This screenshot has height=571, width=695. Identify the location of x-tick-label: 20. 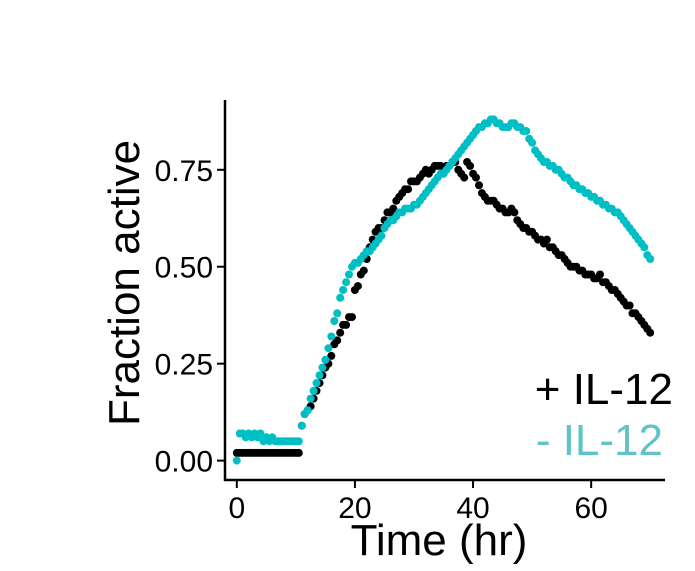
(354, 508).